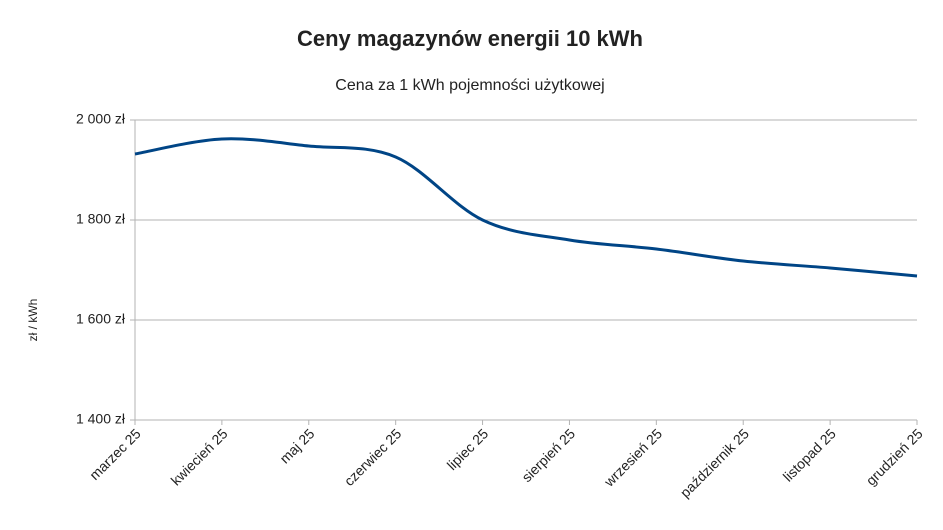 This screenshot has width=943, height=530. What do you see at coordinates (373, 457) in the screenshot?
I see `x-tick-label: czerwiec 25` at bounding box center [373, 457].